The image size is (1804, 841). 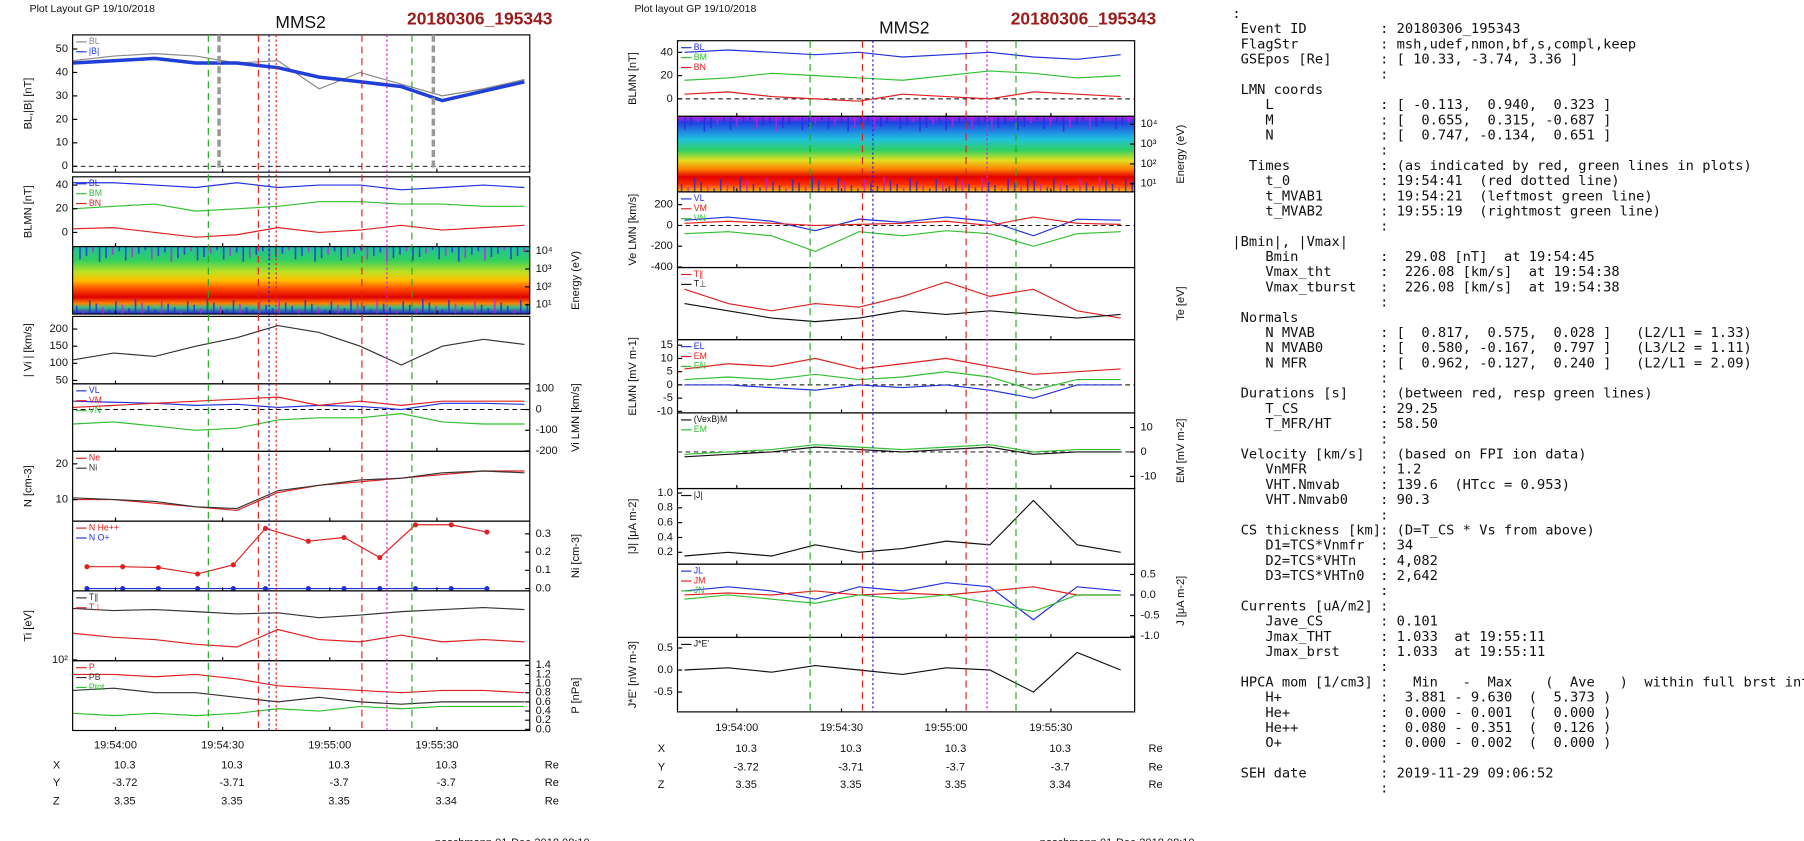 What do you see at coordinates (667, 345) in the screenshot?
I see `y-tick-label: 15` at bounding box center [667, 345].